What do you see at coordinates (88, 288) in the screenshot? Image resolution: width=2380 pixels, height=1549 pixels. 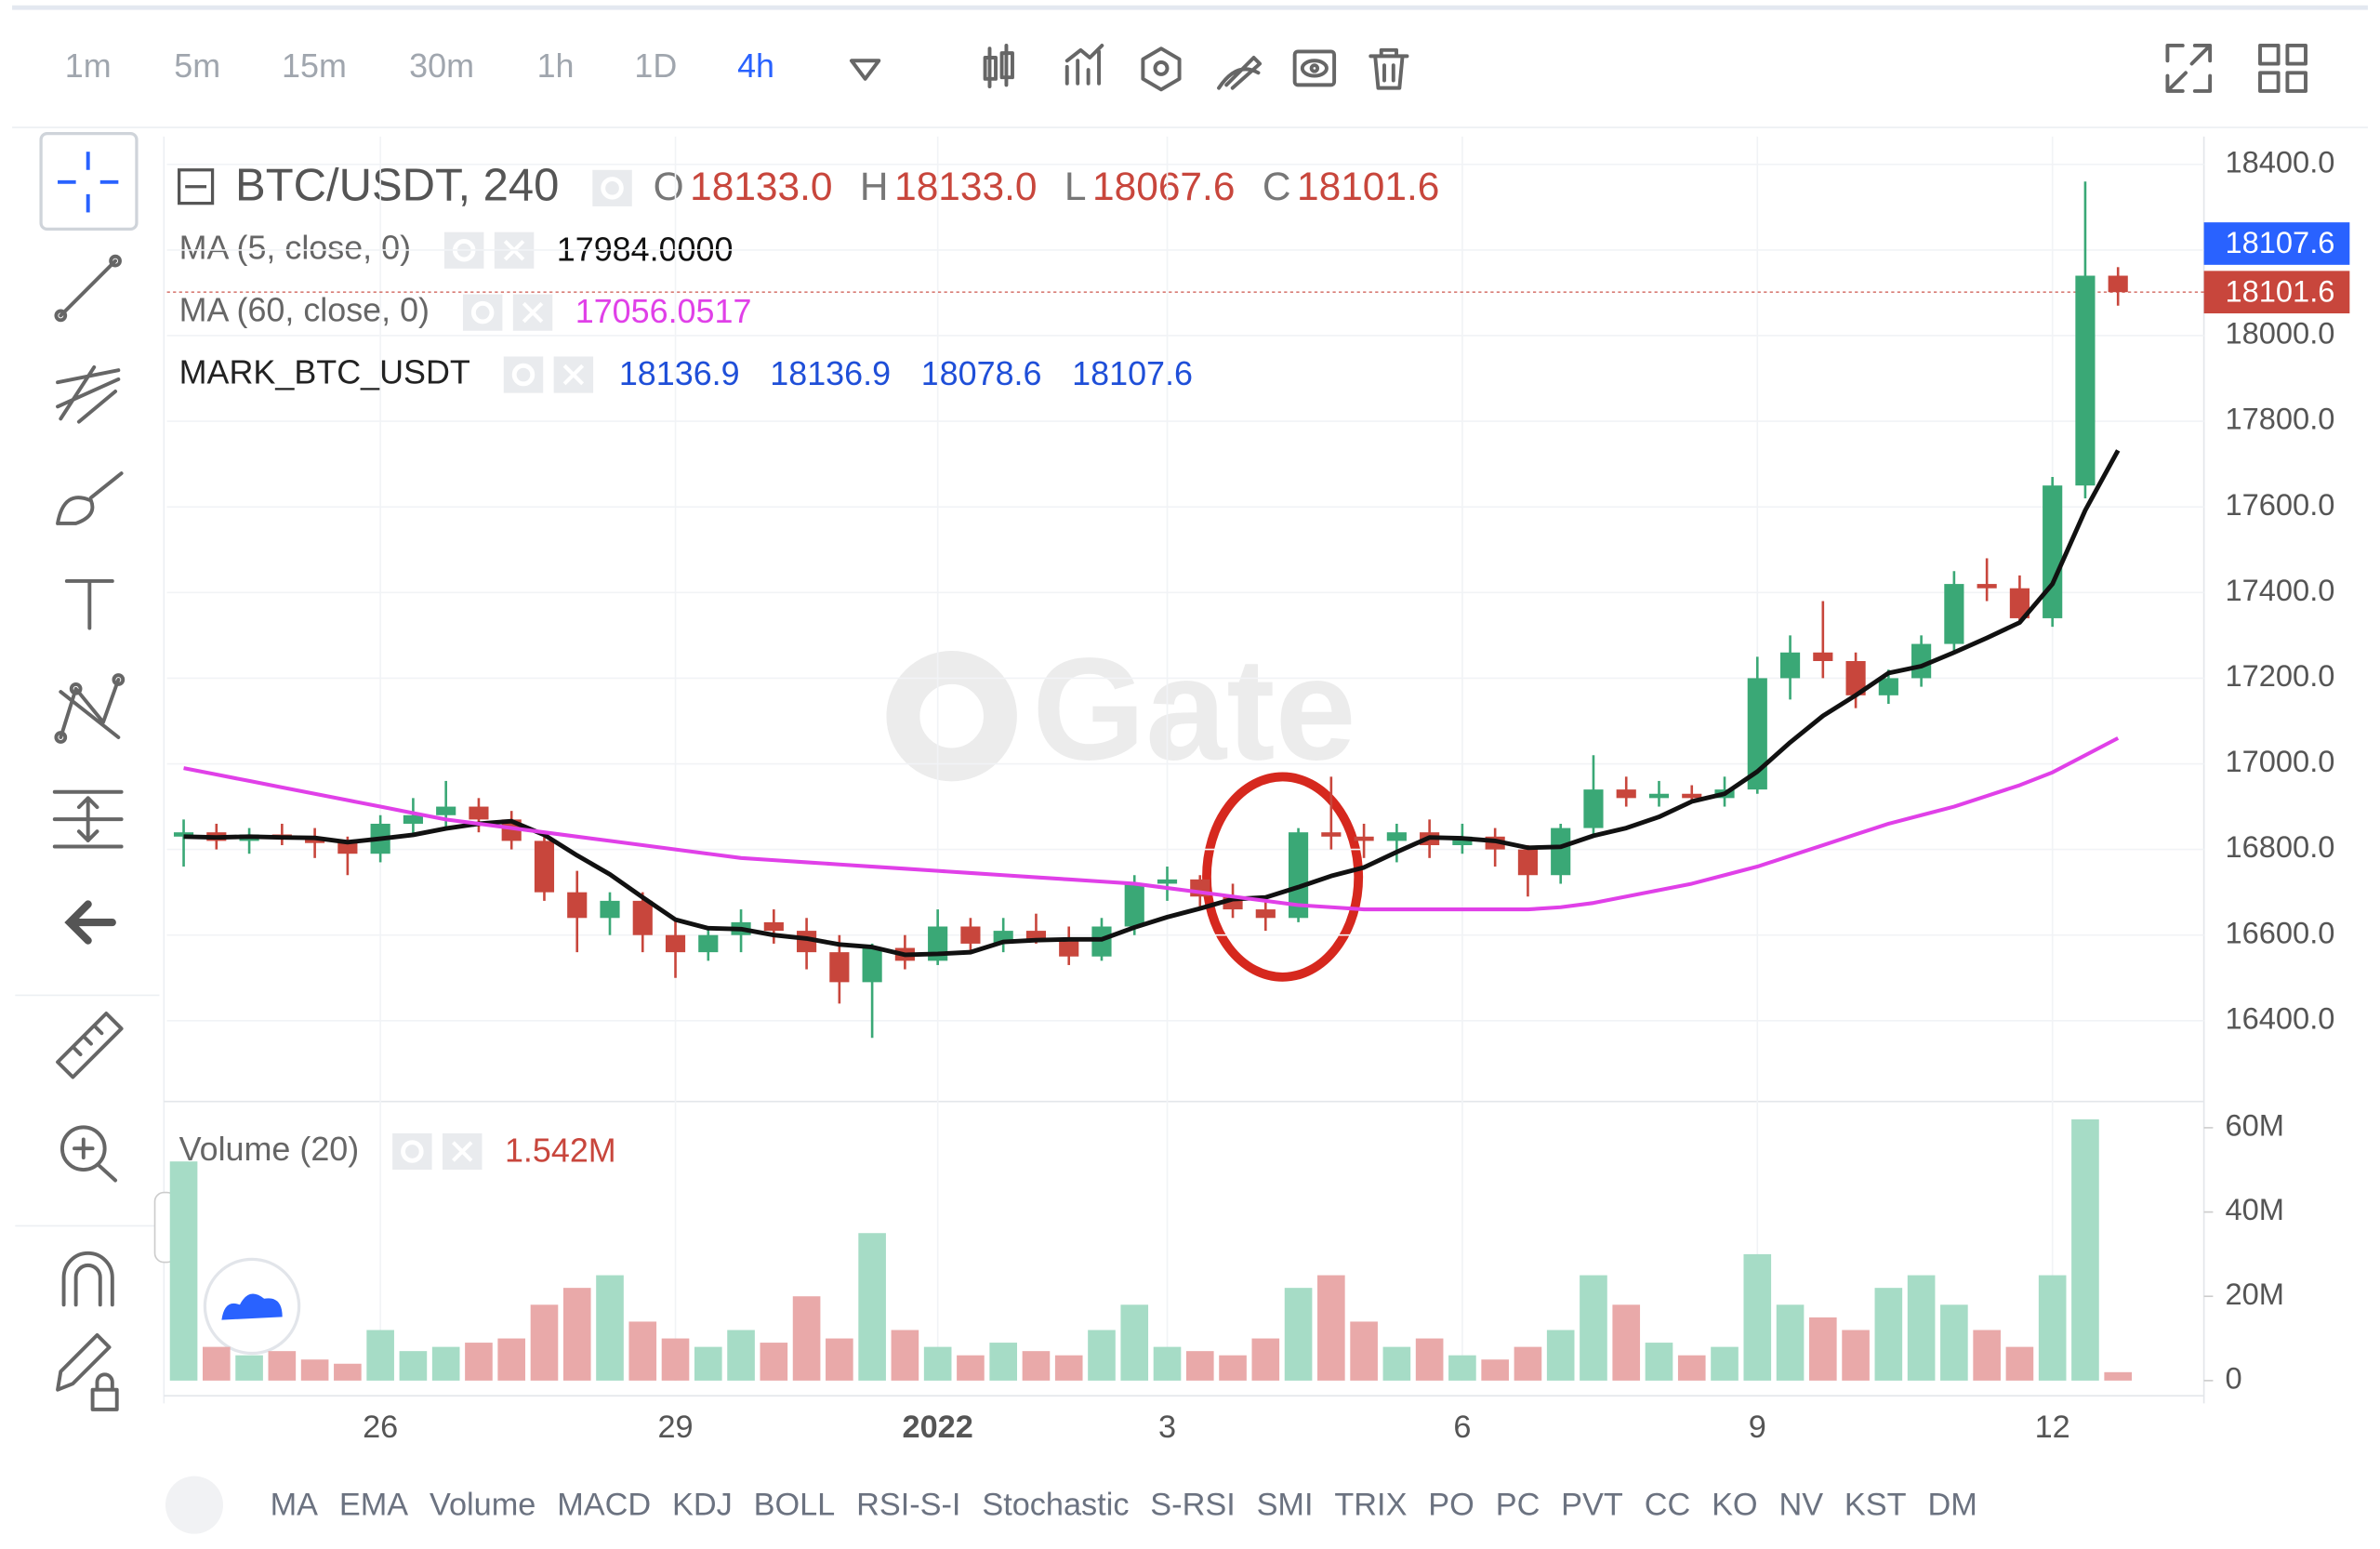 I see `trendline-tool` at bounding box center [88, 288].